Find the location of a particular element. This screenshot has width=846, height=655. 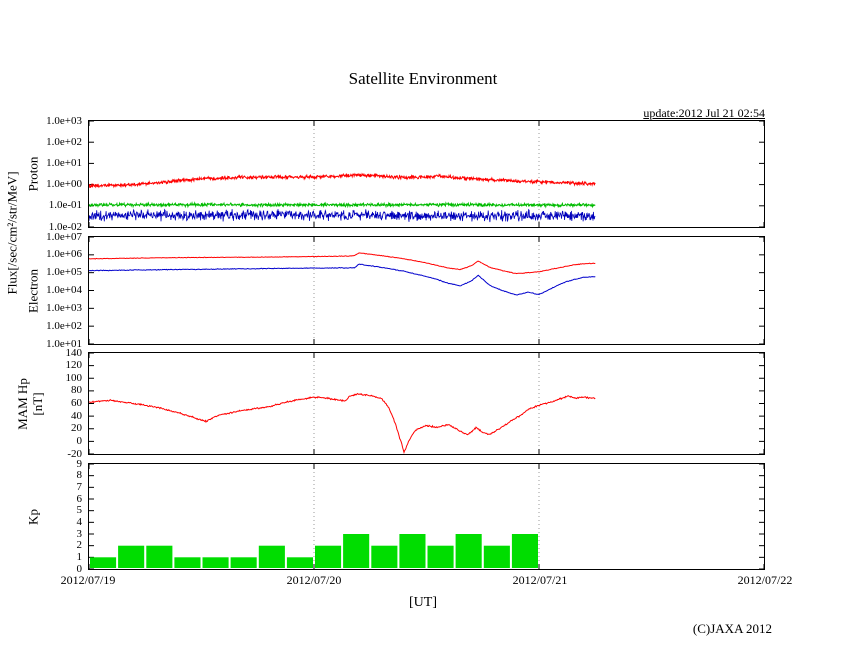

x-tick-label-0720: 2012/07/20 is located at coordinates (314, 580).